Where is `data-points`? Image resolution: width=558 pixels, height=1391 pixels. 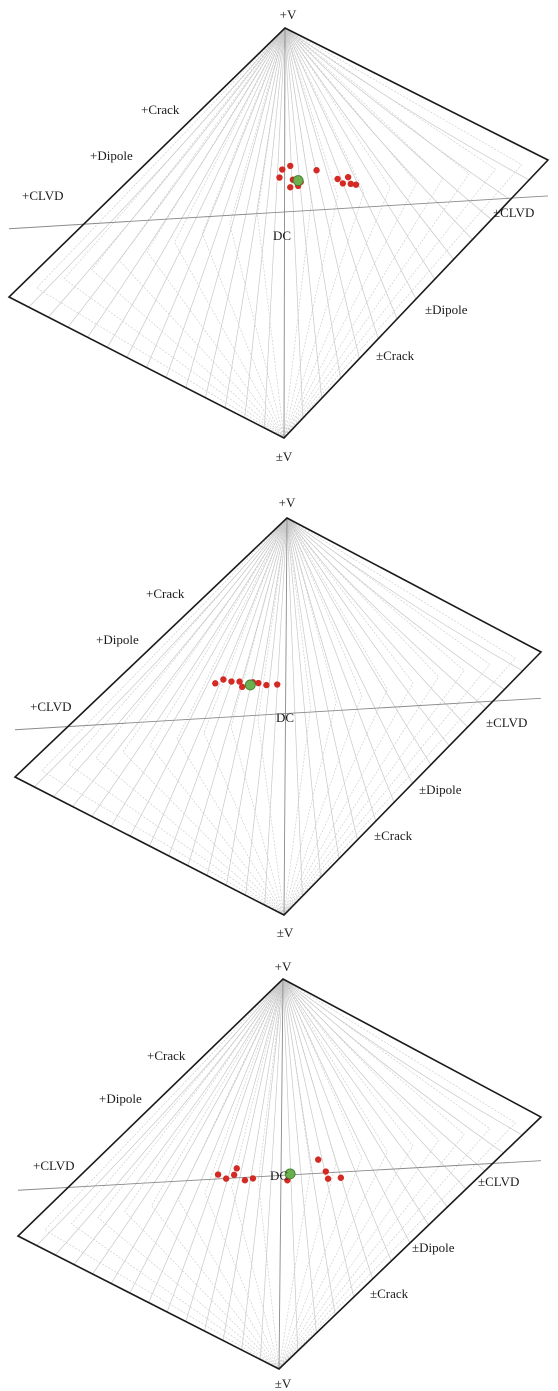 data-points is located at coordinates (318, 176).